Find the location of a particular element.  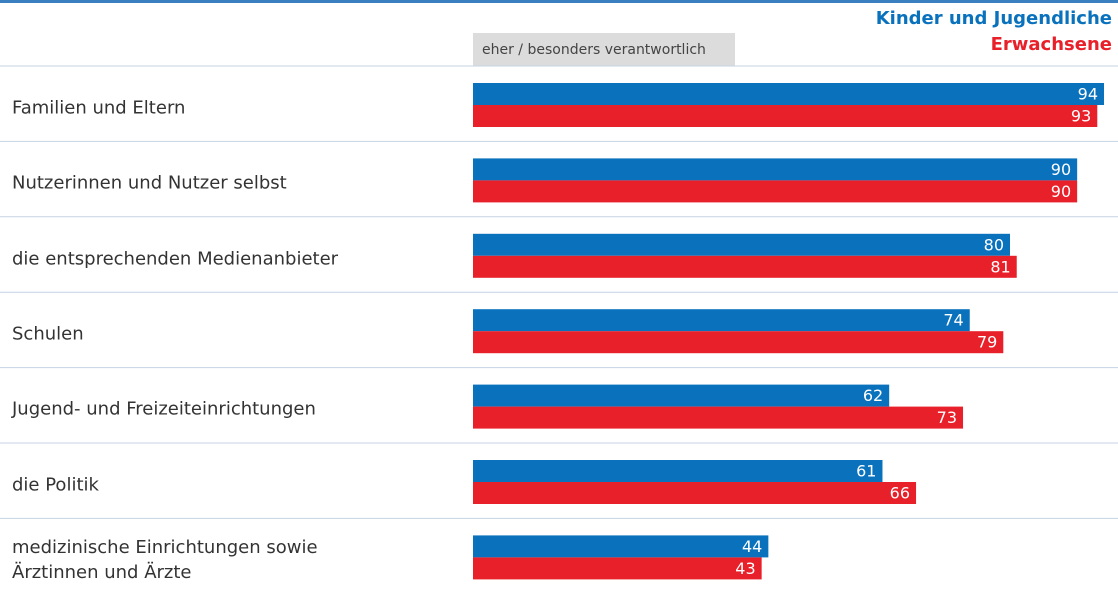

category-label: die entsprechenden Medienanbieter is located at coordinates (175, 258).